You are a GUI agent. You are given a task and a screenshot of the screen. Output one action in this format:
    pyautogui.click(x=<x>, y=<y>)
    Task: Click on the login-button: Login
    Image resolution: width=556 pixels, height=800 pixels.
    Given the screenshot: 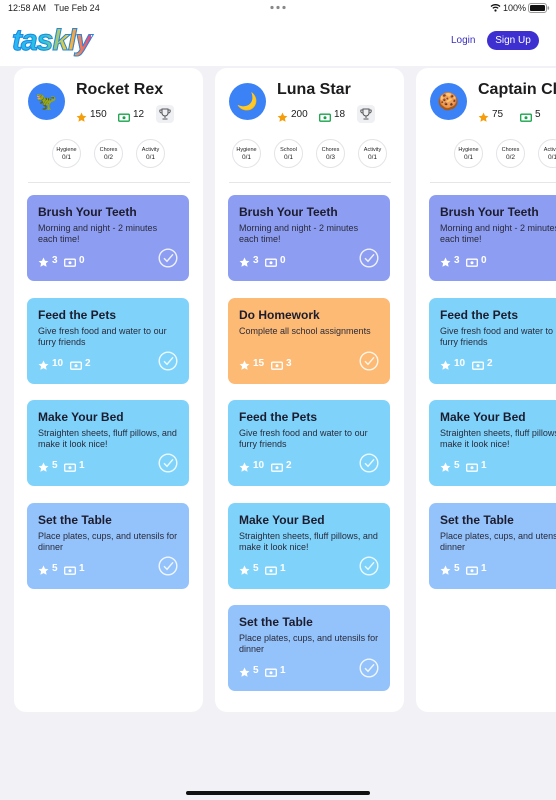 What is the action you would take?
    pyautogui.click(x=463, y=40)
    